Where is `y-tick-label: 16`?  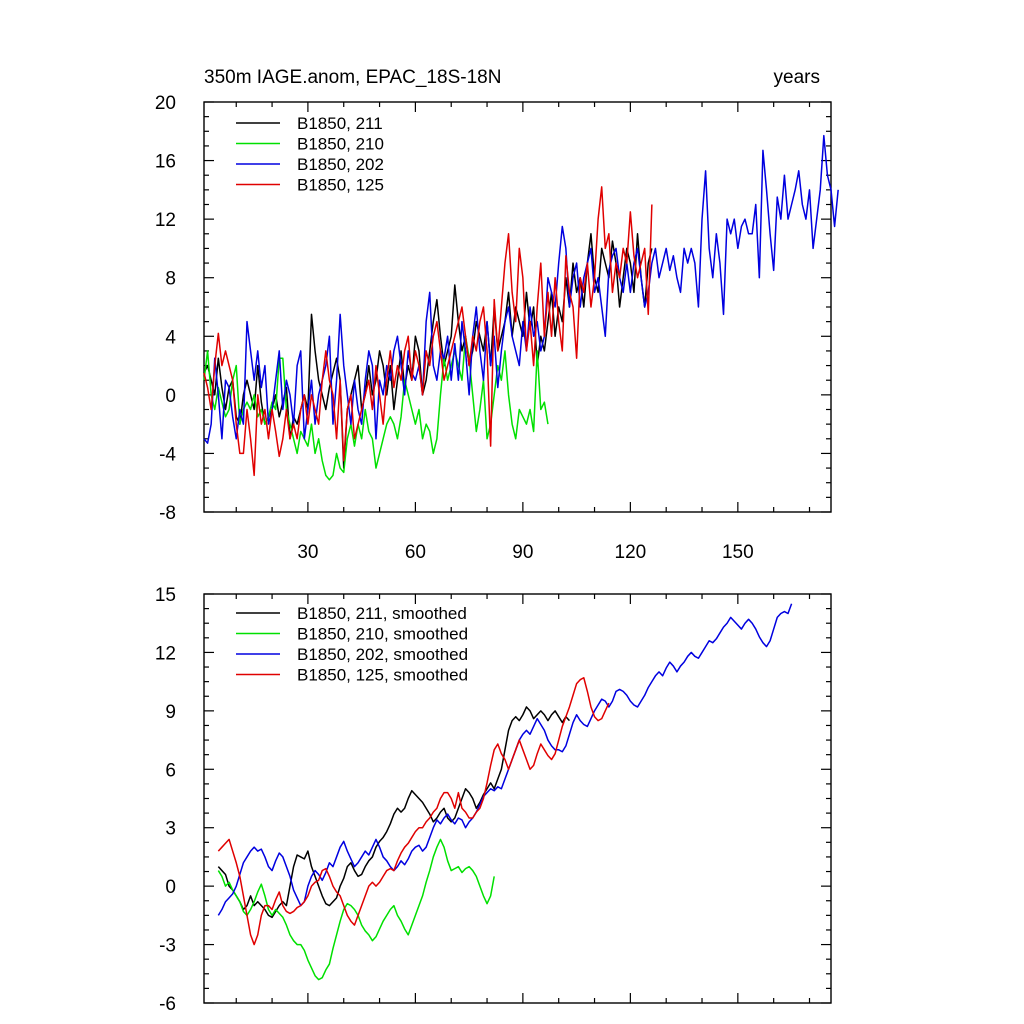
y-tick-label: 16 is located at coordinates (165, 162).